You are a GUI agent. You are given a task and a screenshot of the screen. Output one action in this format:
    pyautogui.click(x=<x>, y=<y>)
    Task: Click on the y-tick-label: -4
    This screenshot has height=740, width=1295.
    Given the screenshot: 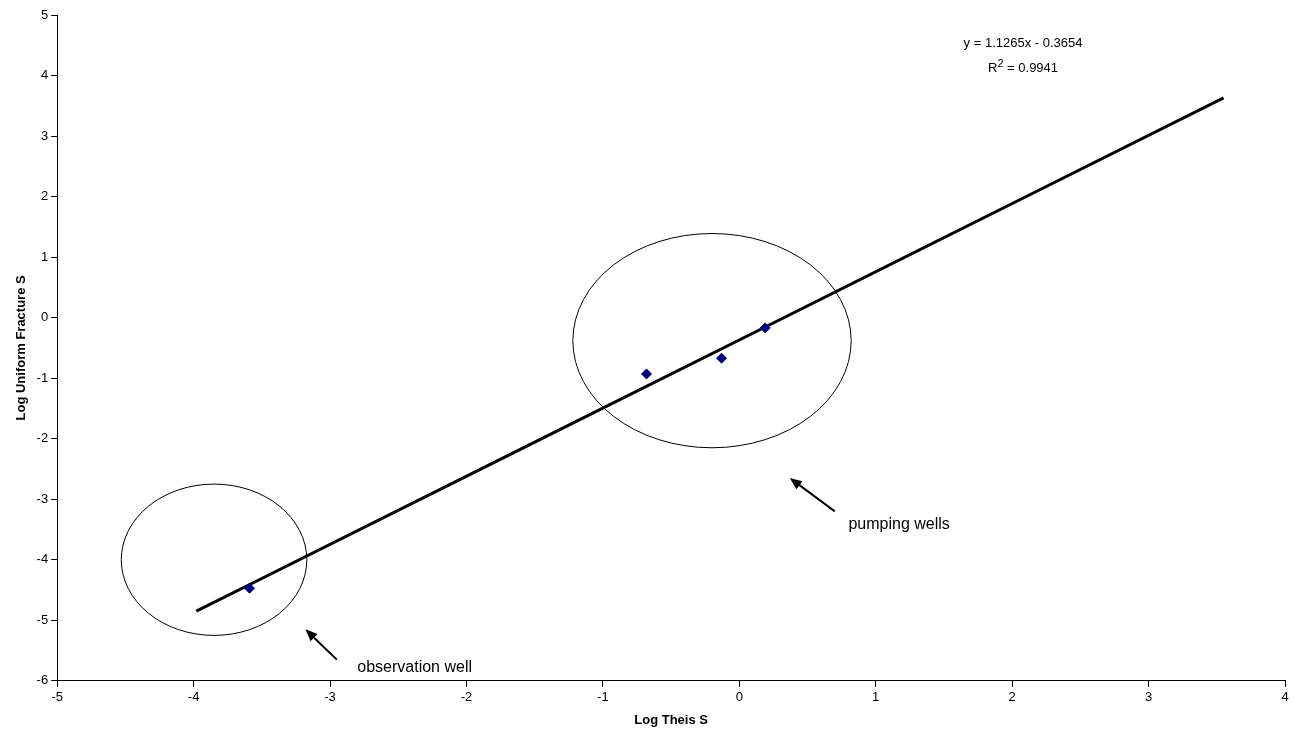 What is the action you would take?
    pyautogui.click(x=42, y=559)
    